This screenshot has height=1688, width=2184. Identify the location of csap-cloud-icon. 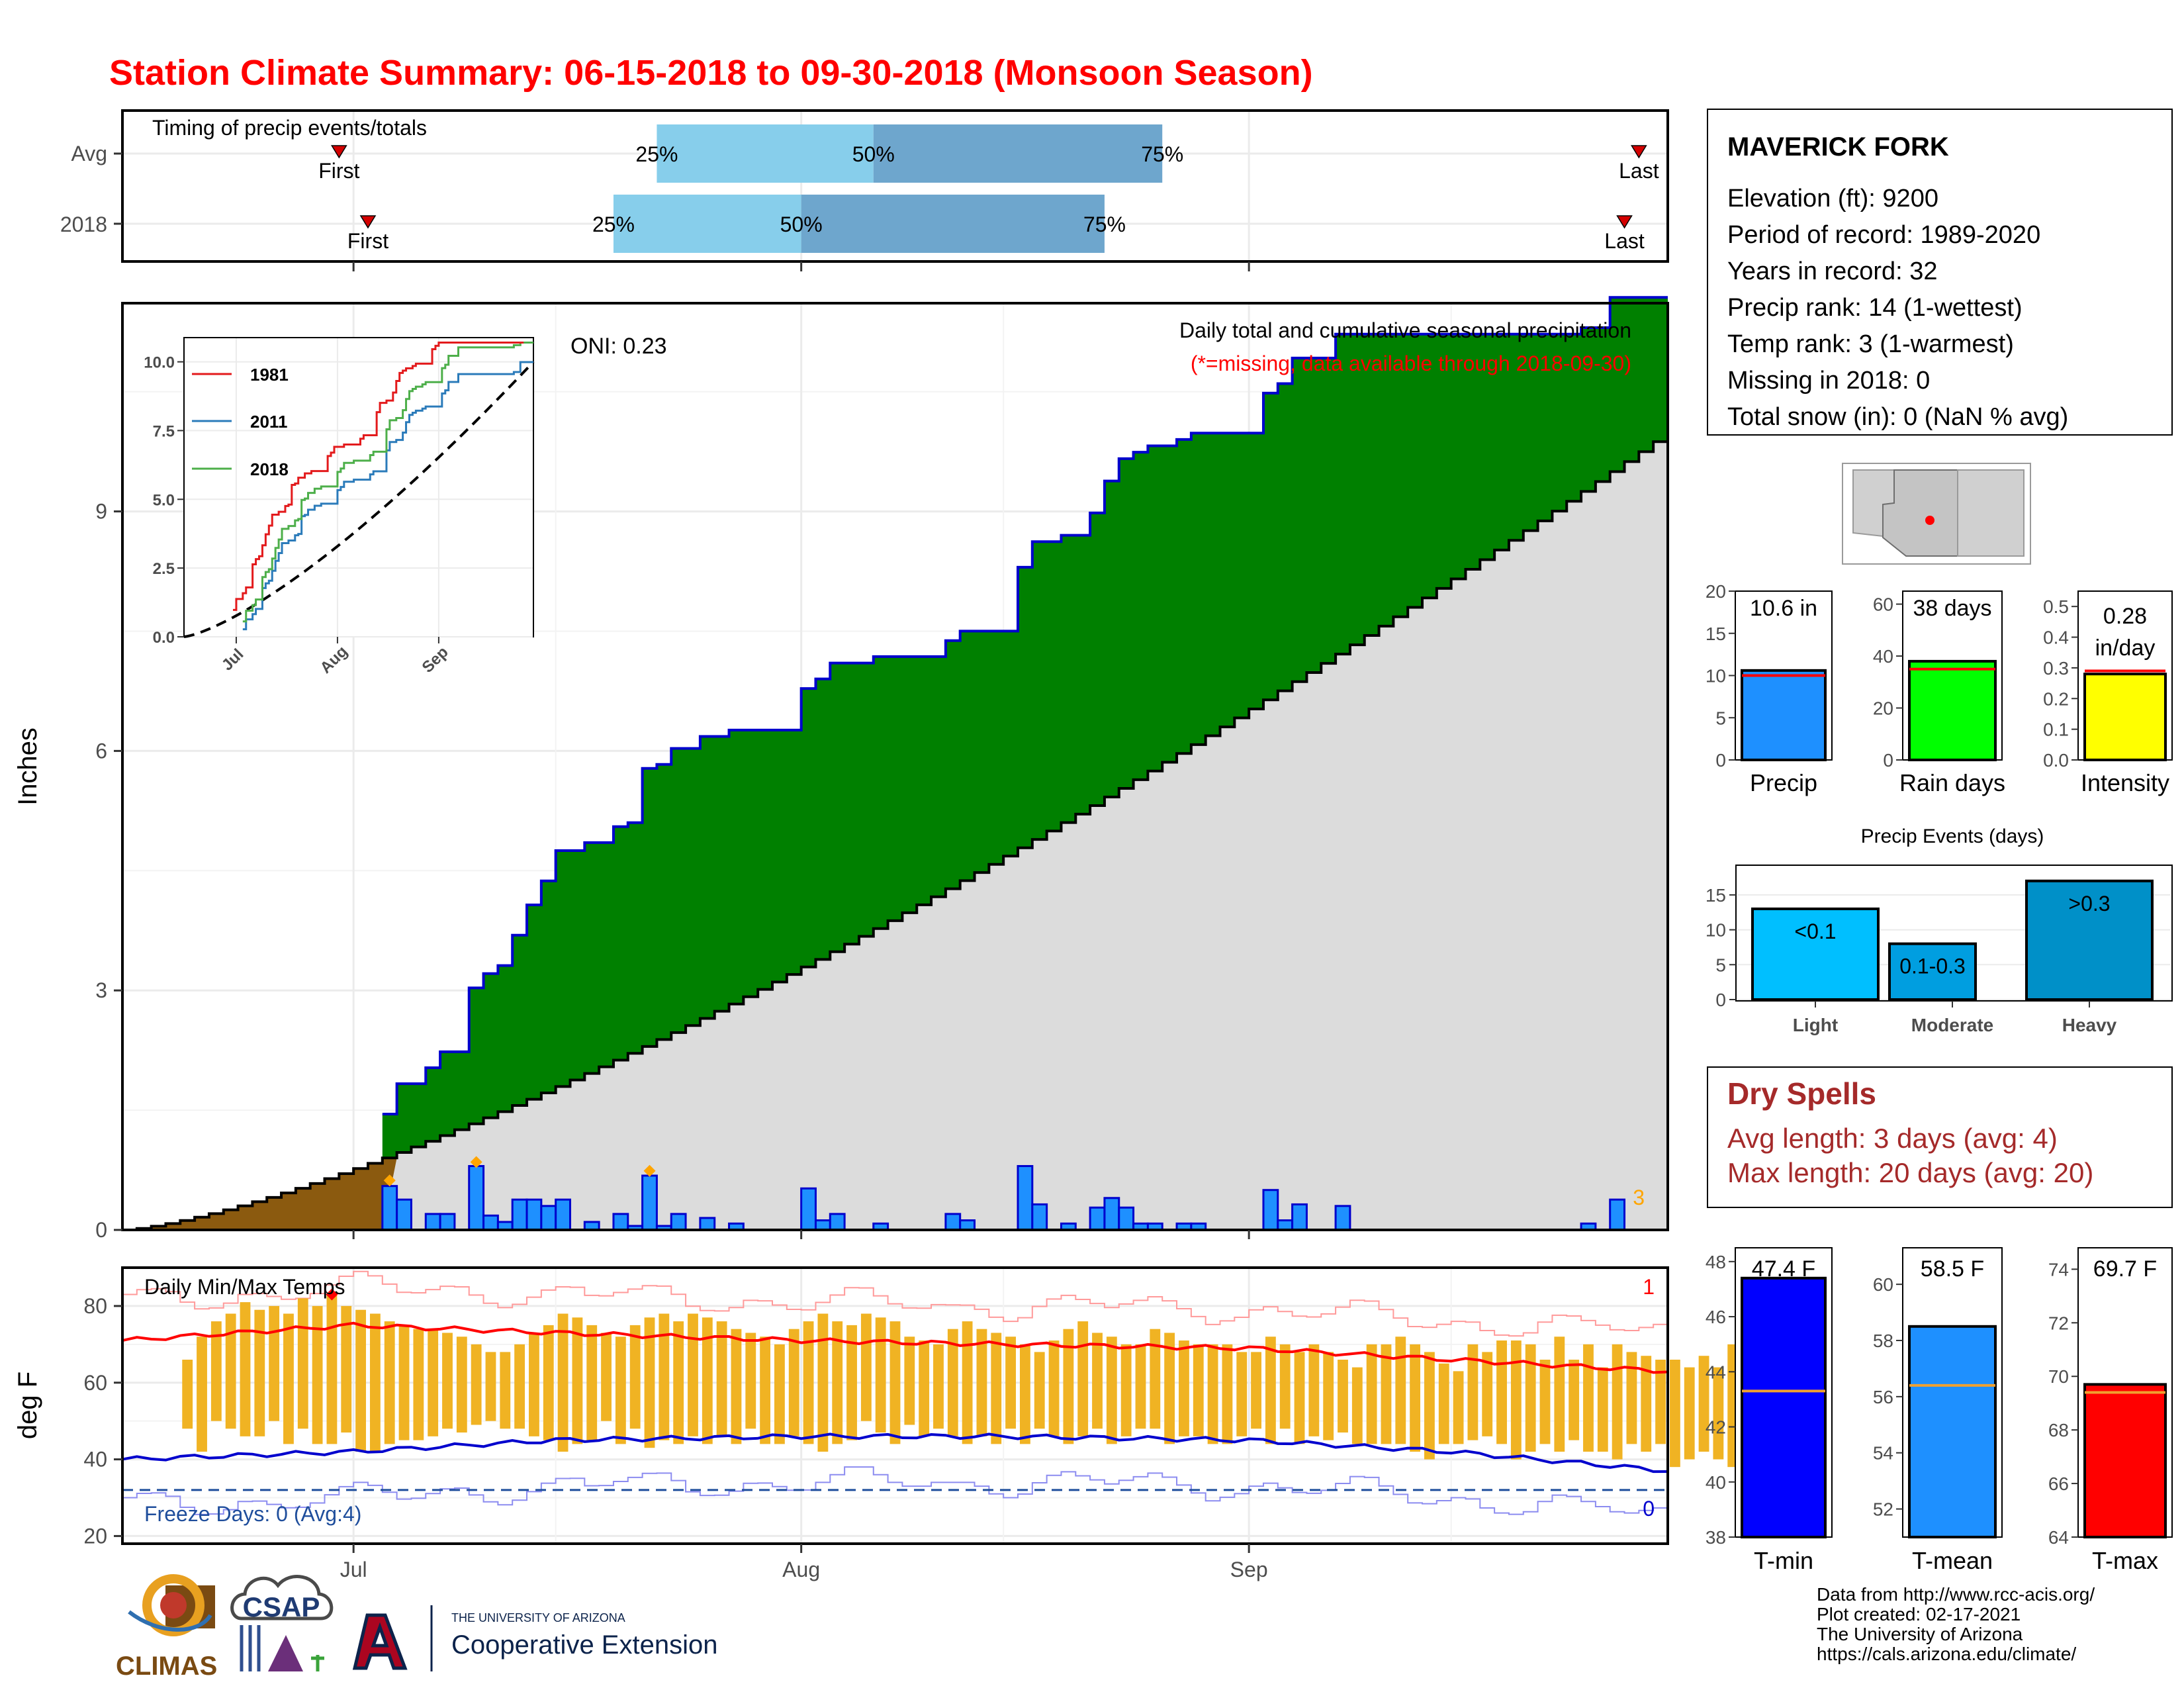
(282, 1597).